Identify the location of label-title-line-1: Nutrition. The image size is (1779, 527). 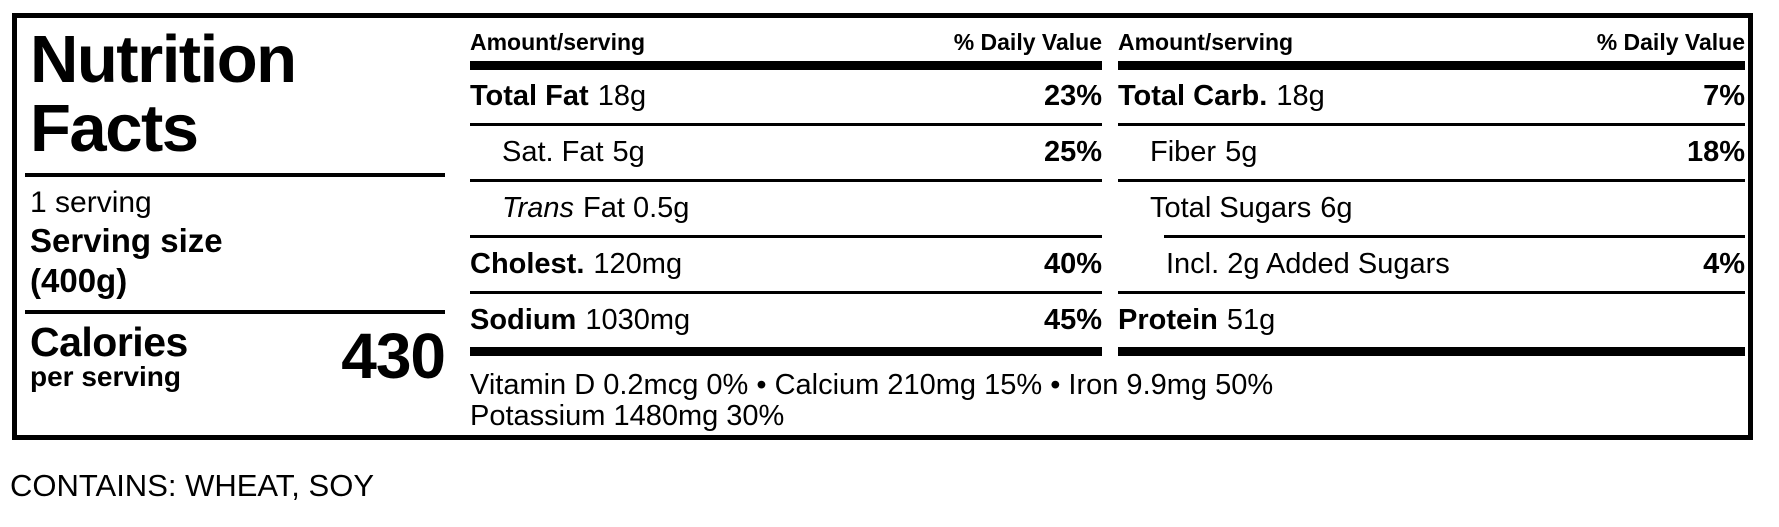
(163, 59).